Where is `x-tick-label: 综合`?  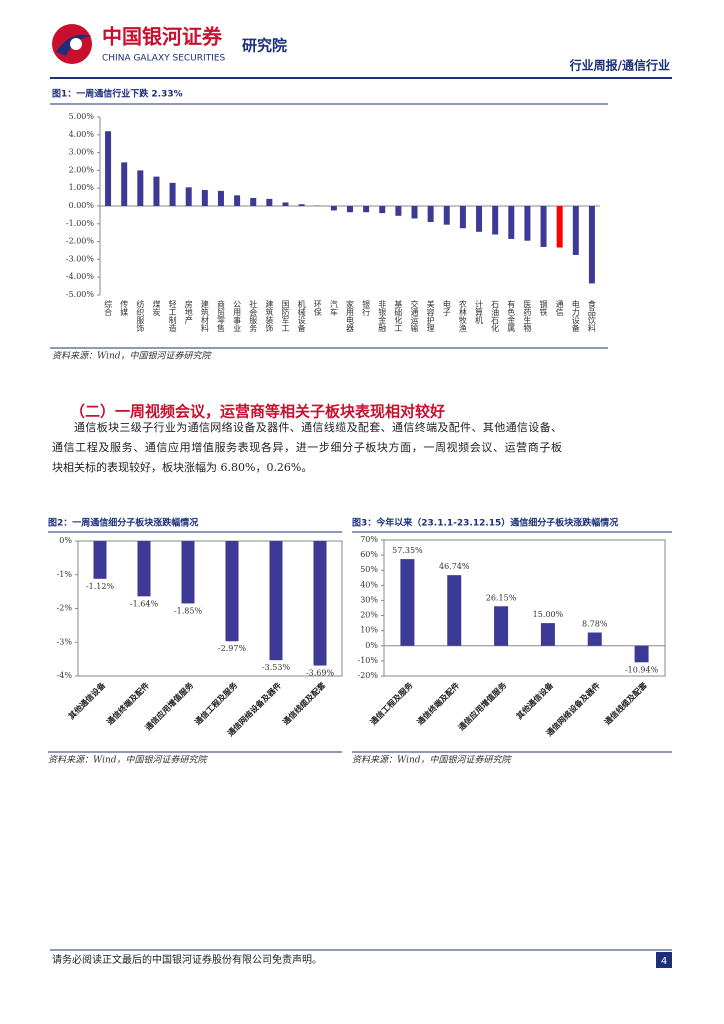 x-tick-label: 综合 is located at coordinates (108, 308).